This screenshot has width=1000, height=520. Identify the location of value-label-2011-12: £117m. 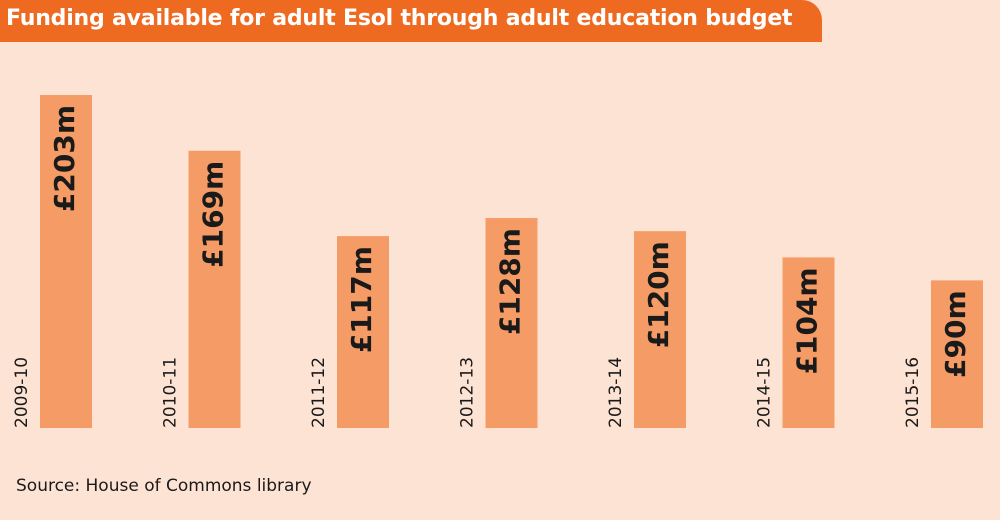
(361, 299).